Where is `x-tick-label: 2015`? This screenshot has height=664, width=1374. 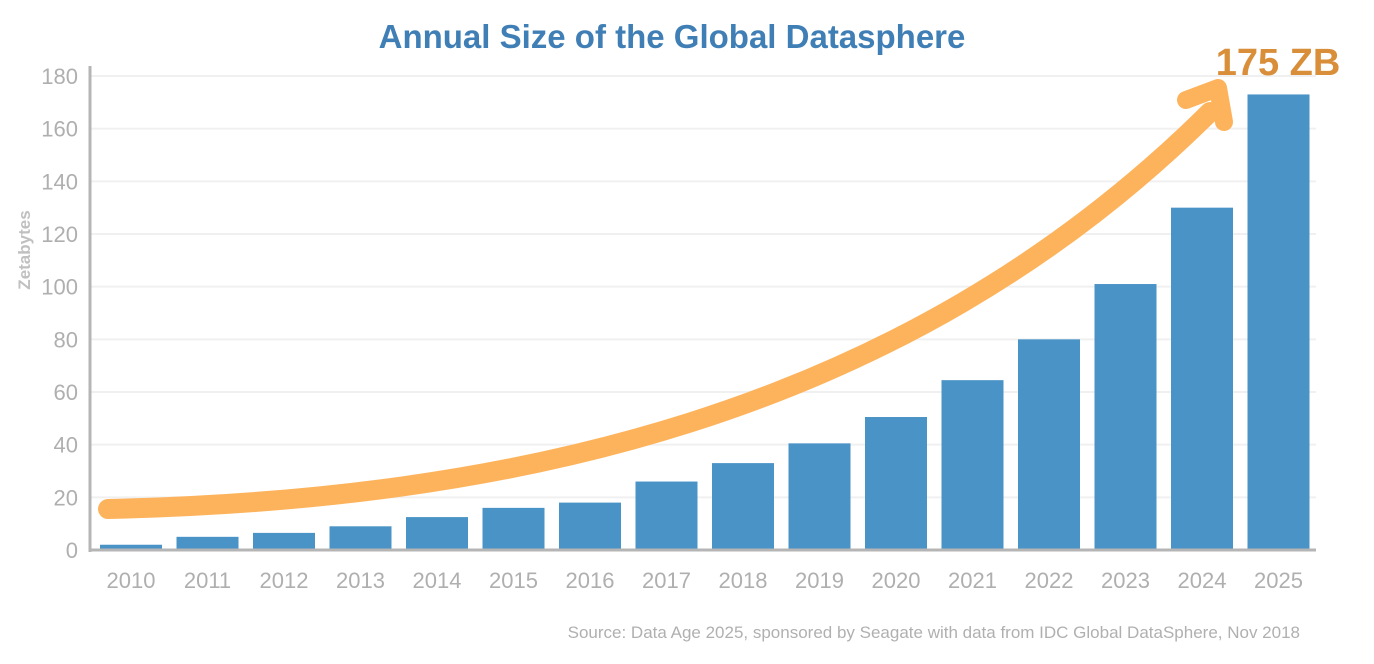
x-tick-label: 2015 is located at coordinates (513, 580).